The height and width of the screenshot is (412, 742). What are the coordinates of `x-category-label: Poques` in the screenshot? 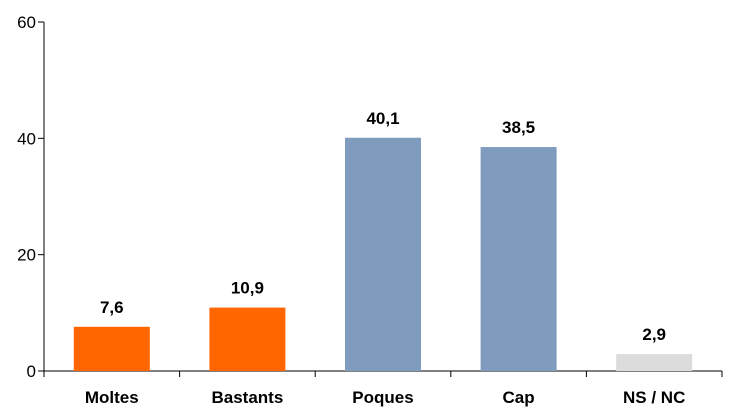 It's located at (382, 397).